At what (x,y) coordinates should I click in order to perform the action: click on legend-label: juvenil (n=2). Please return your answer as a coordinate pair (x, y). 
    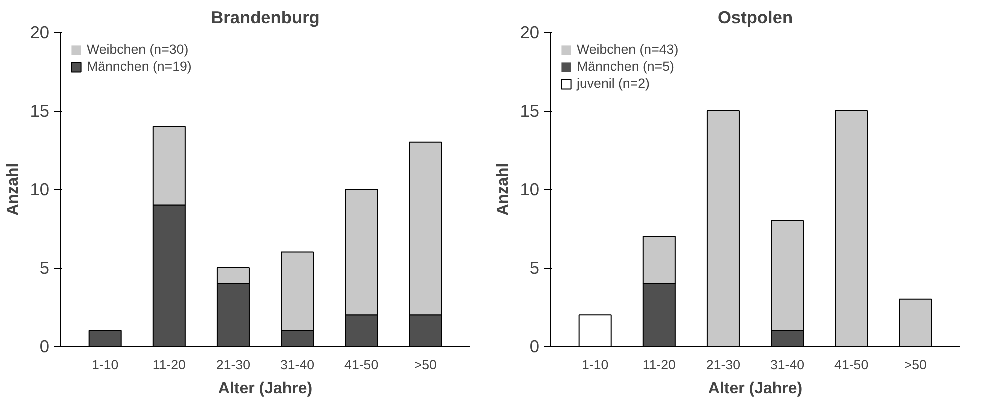
    Looking at the image, I should click on (613, 83).